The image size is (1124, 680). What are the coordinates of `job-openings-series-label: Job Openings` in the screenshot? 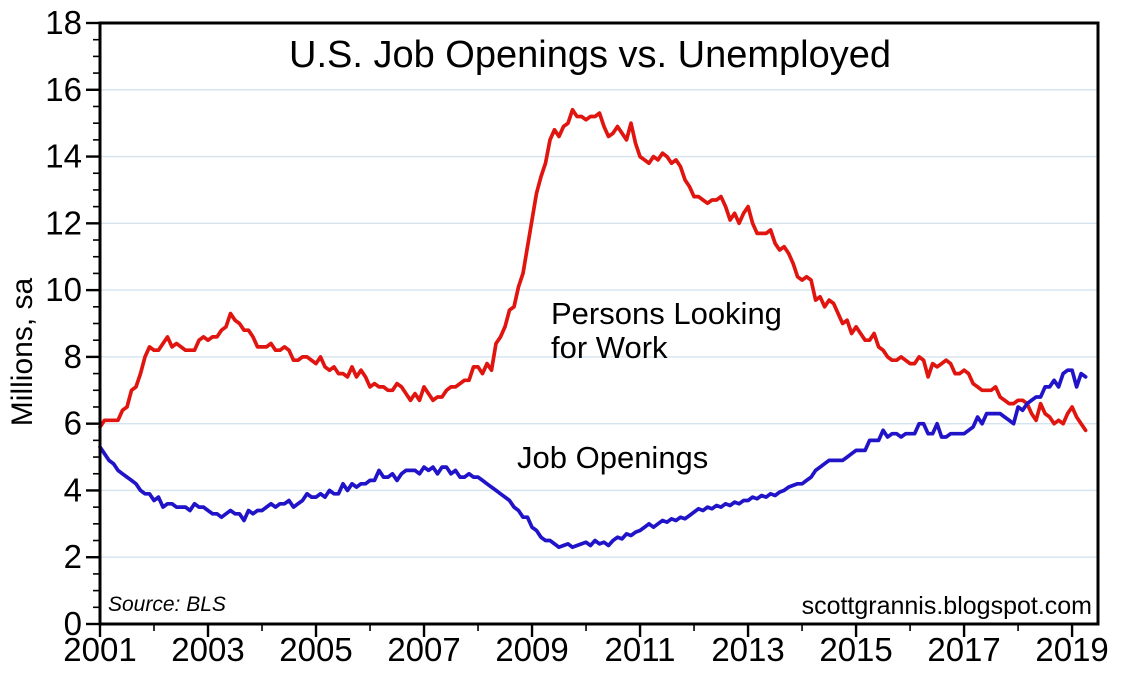 It's located at (612, 457).